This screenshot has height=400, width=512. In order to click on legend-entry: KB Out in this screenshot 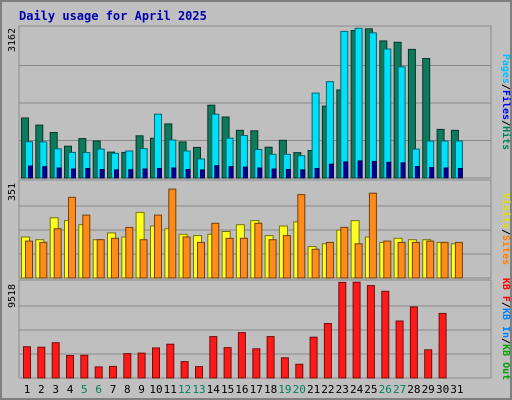, I will do `click(505, 362)`.